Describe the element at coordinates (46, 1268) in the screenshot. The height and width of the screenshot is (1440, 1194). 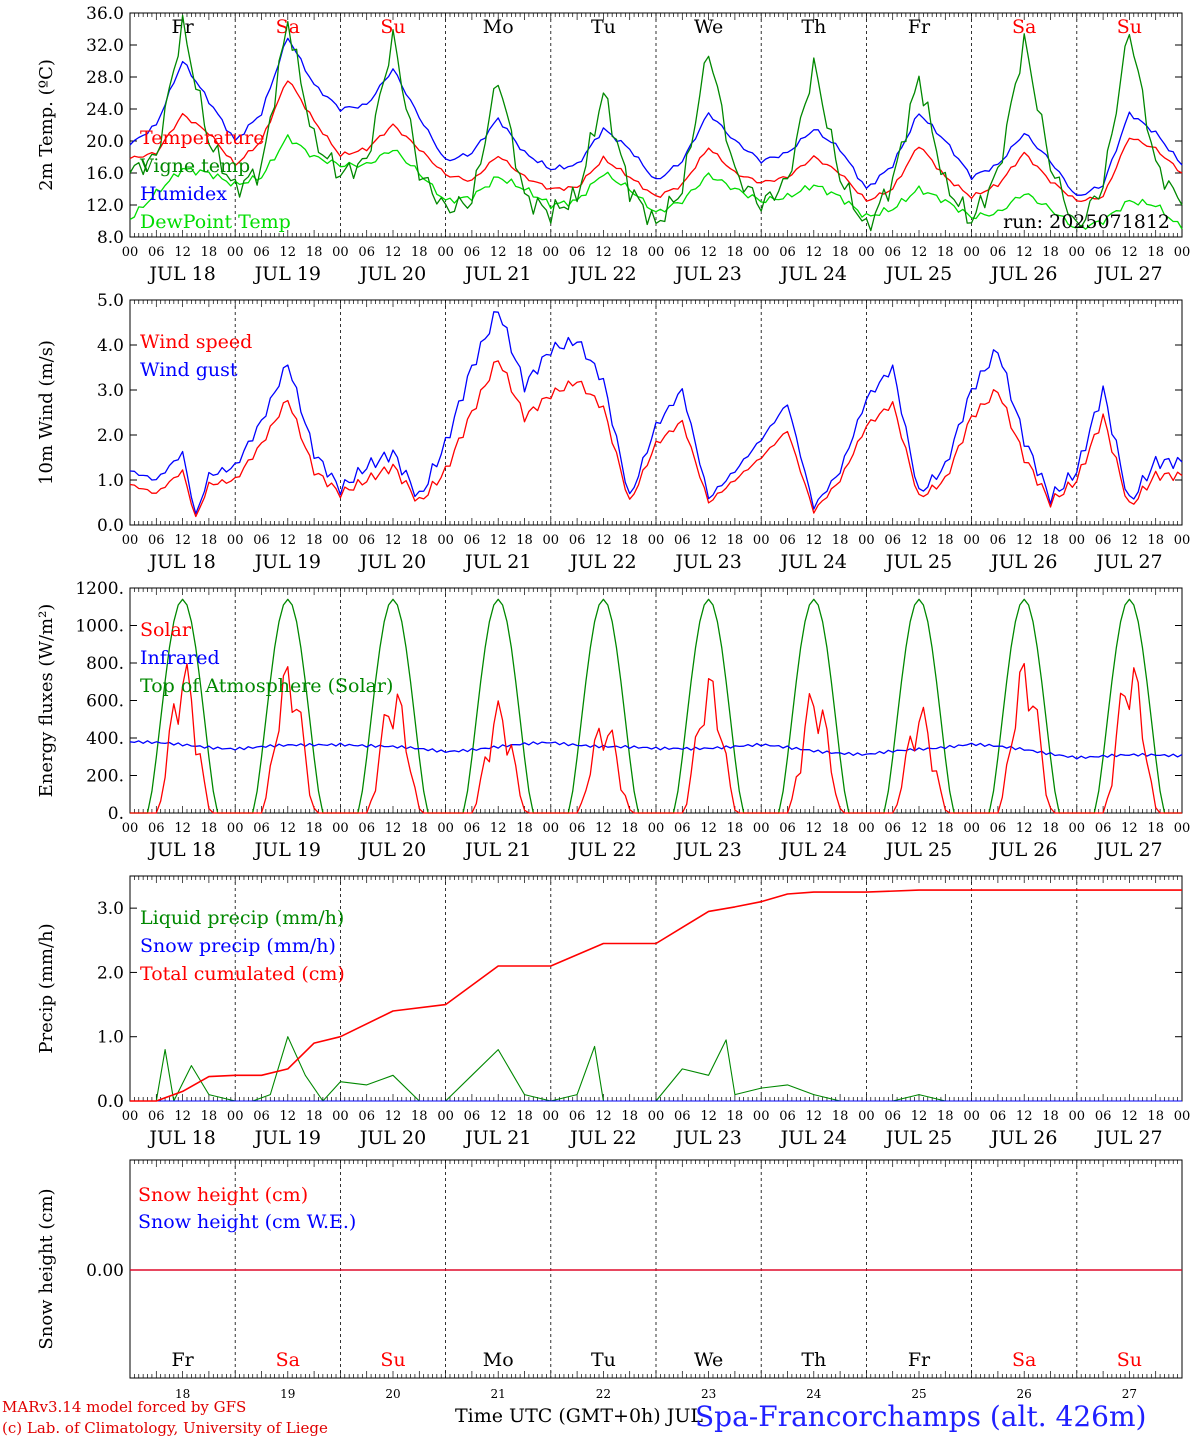
I see `y-axis-title: Snow height (cm)` at that location.